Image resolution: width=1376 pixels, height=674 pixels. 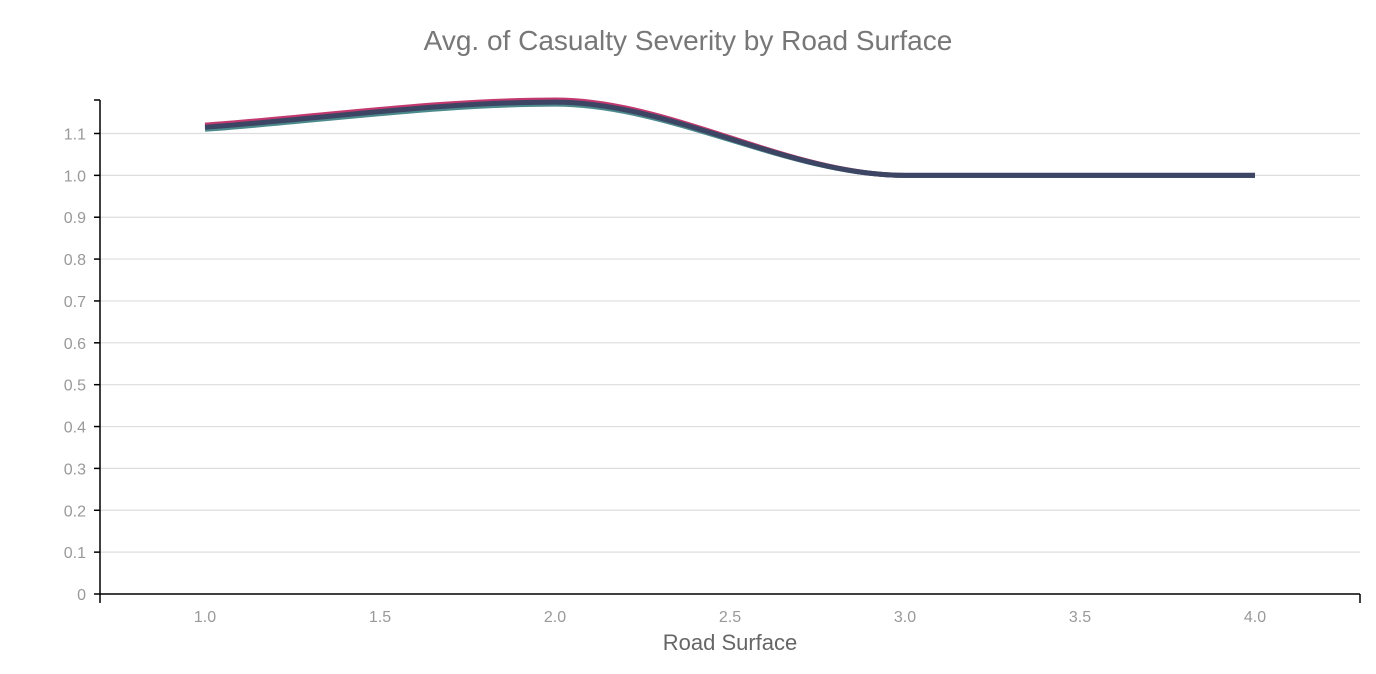 I want to click on y-axis-tick-labels: 0 0.1 0.2 0.3 0.4 0.5 0.6 0.7 0.8 0.9 1.0 1.1, so click(x=75, y=365).